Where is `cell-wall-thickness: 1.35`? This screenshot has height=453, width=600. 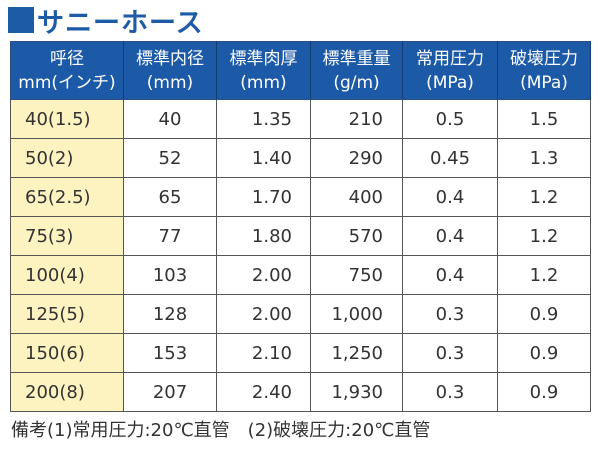
cell-wall-thickness: 1.35 is located at coordinates (263, 119).